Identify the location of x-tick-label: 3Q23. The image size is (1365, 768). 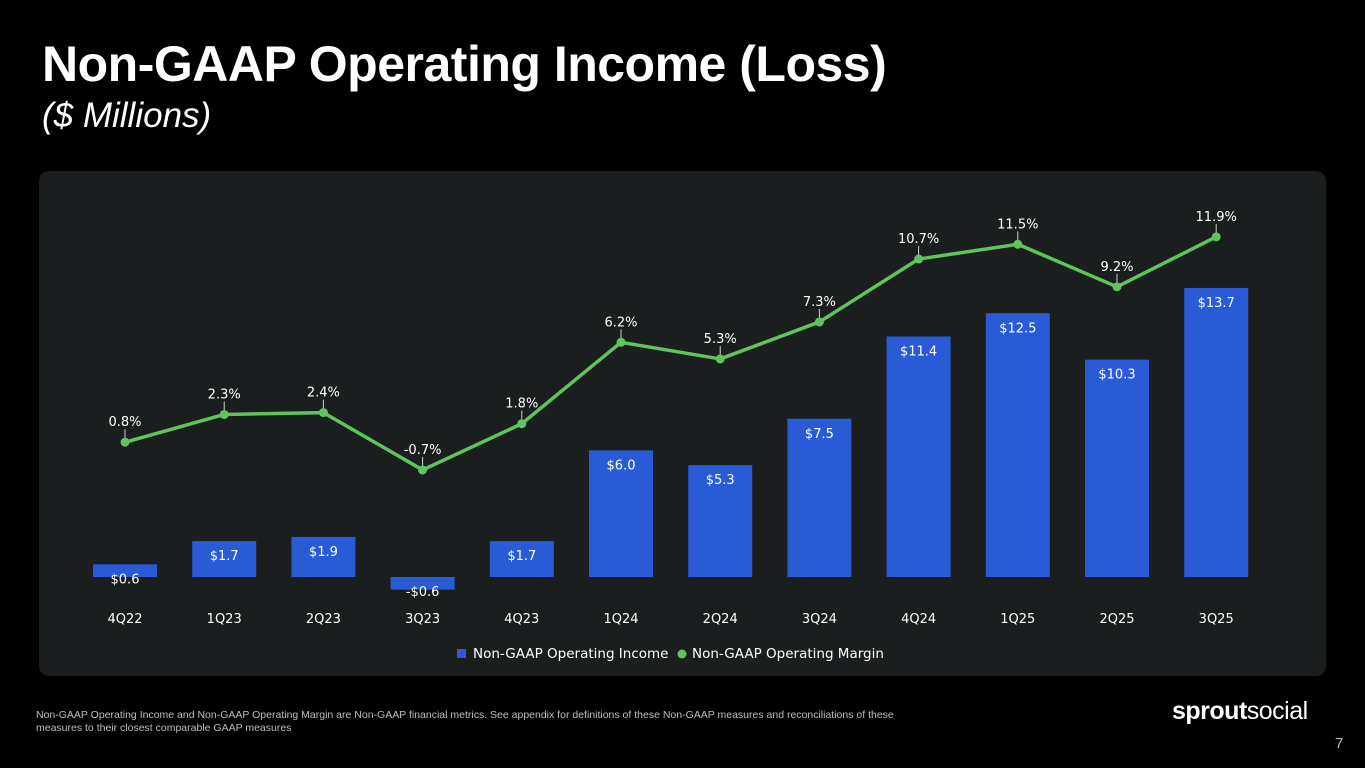
(422, 619).